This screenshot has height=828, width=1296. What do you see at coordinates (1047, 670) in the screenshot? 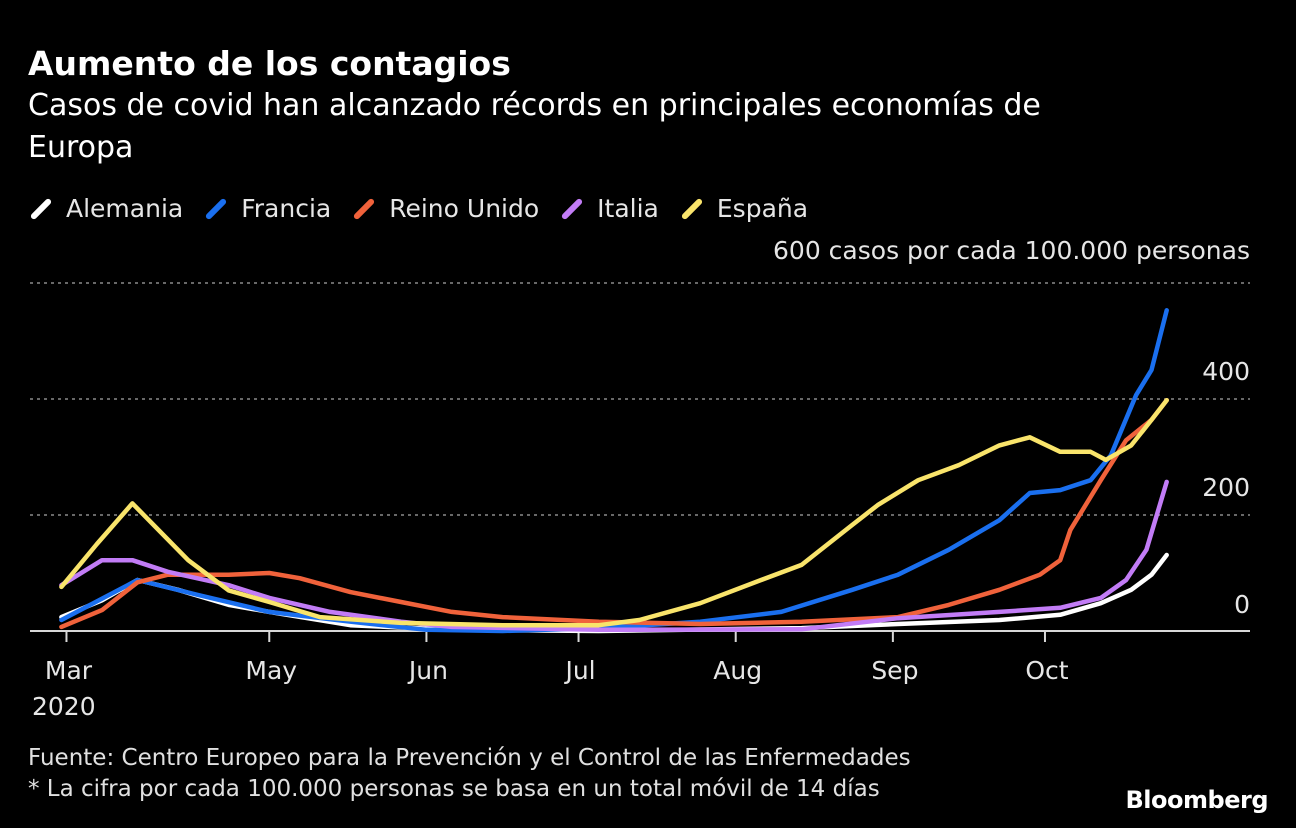
I see `x-tick-label-oct: Oct` at bounding box center [1047, 670].